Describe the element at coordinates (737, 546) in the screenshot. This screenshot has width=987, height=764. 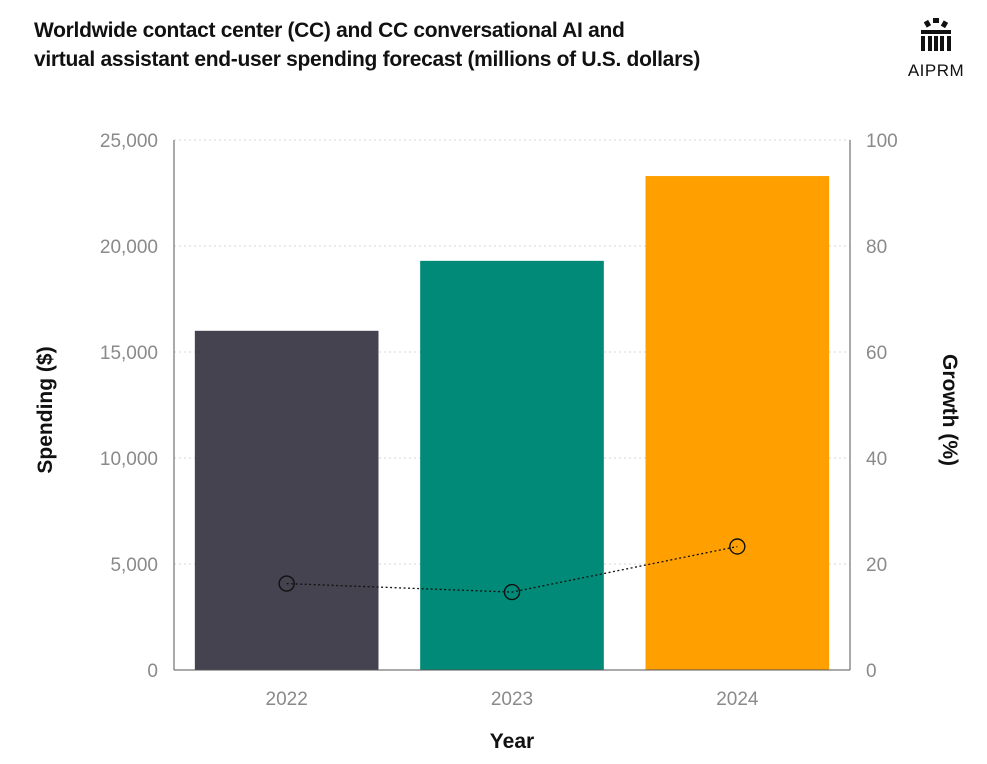
I see `growth-point-2024` at that location.